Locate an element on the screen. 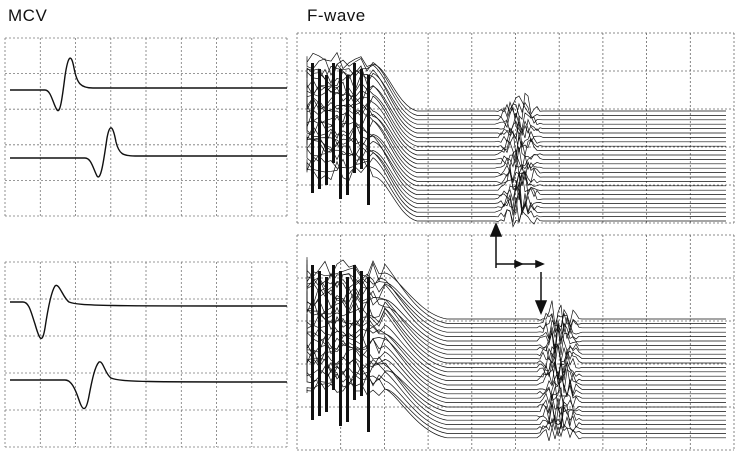  mcv-label: MCV is located at coordinates (28, 15).